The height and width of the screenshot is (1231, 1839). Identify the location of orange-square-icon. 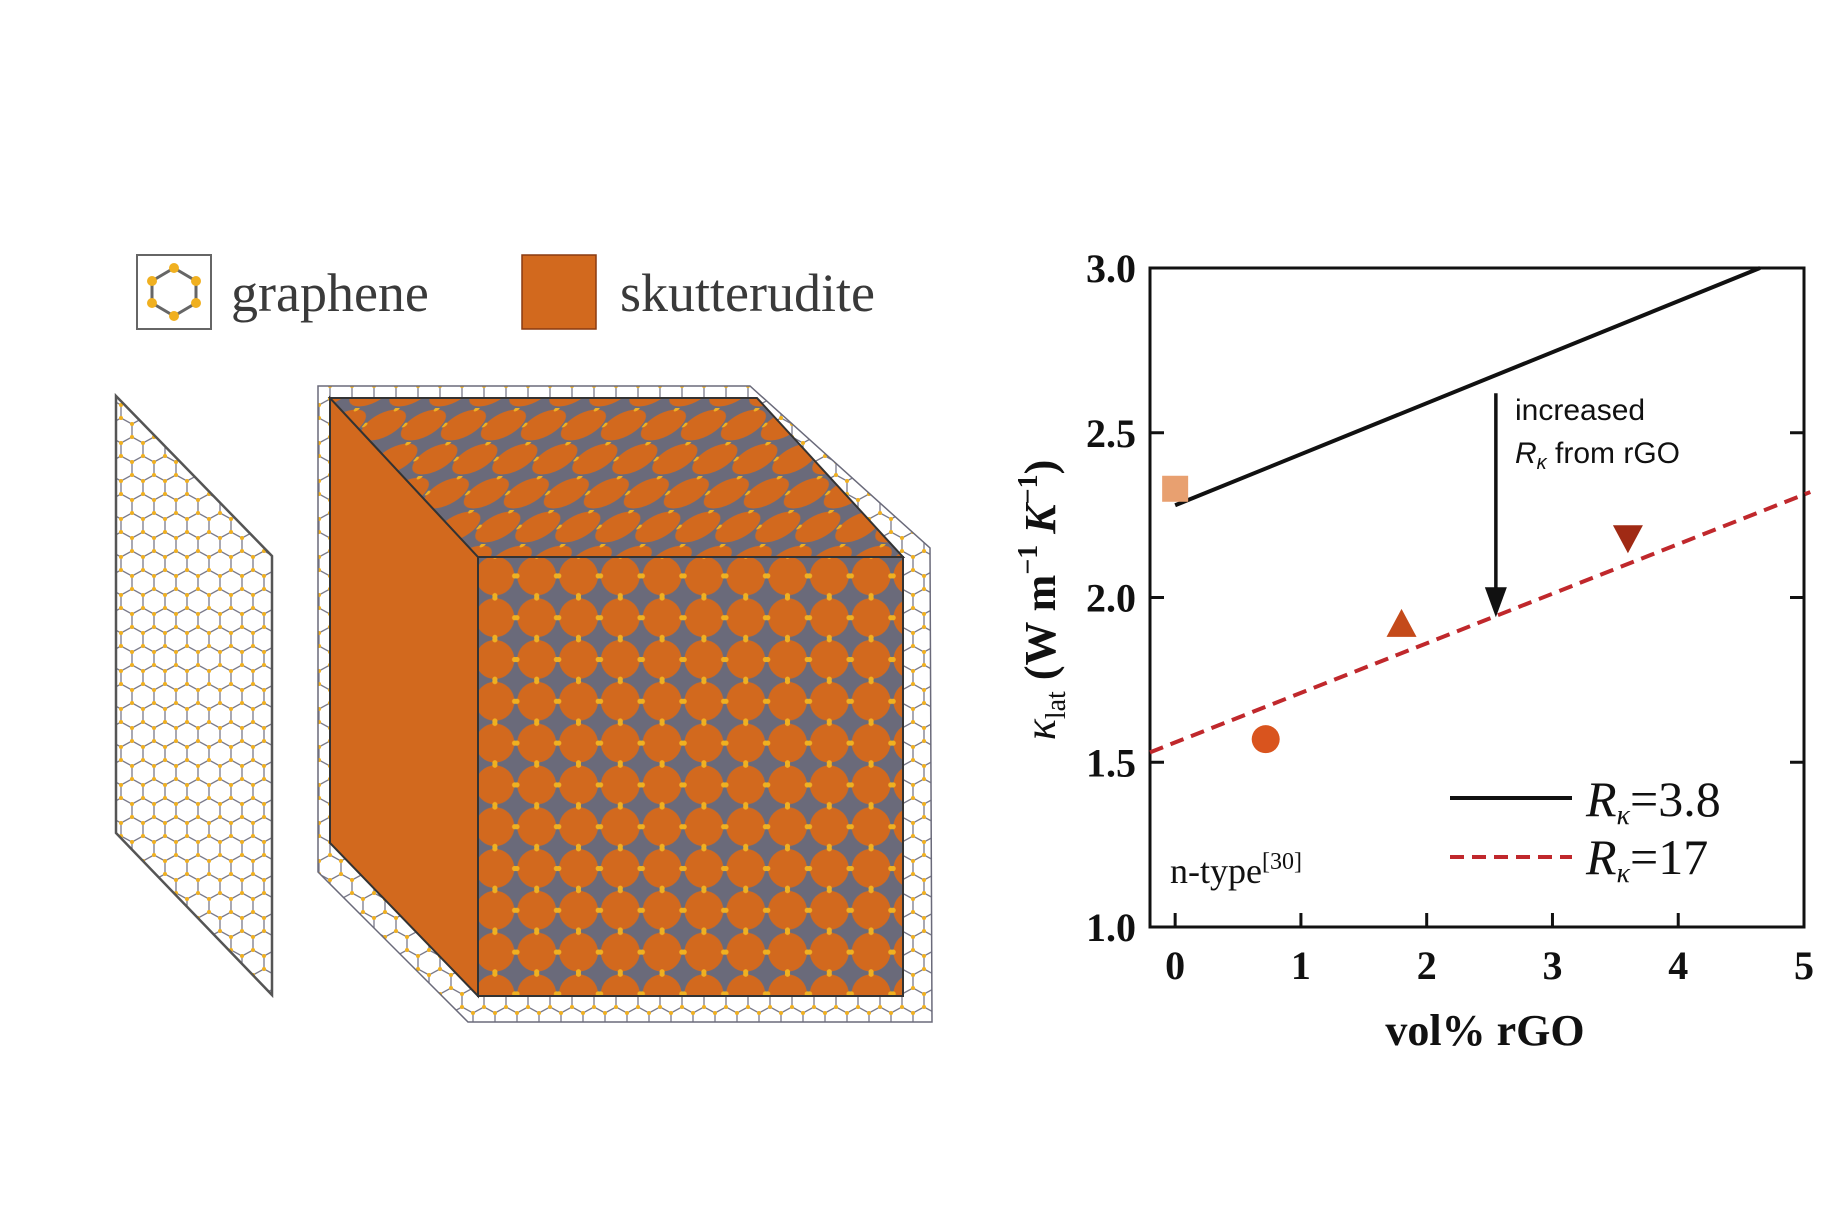
(559, 292).